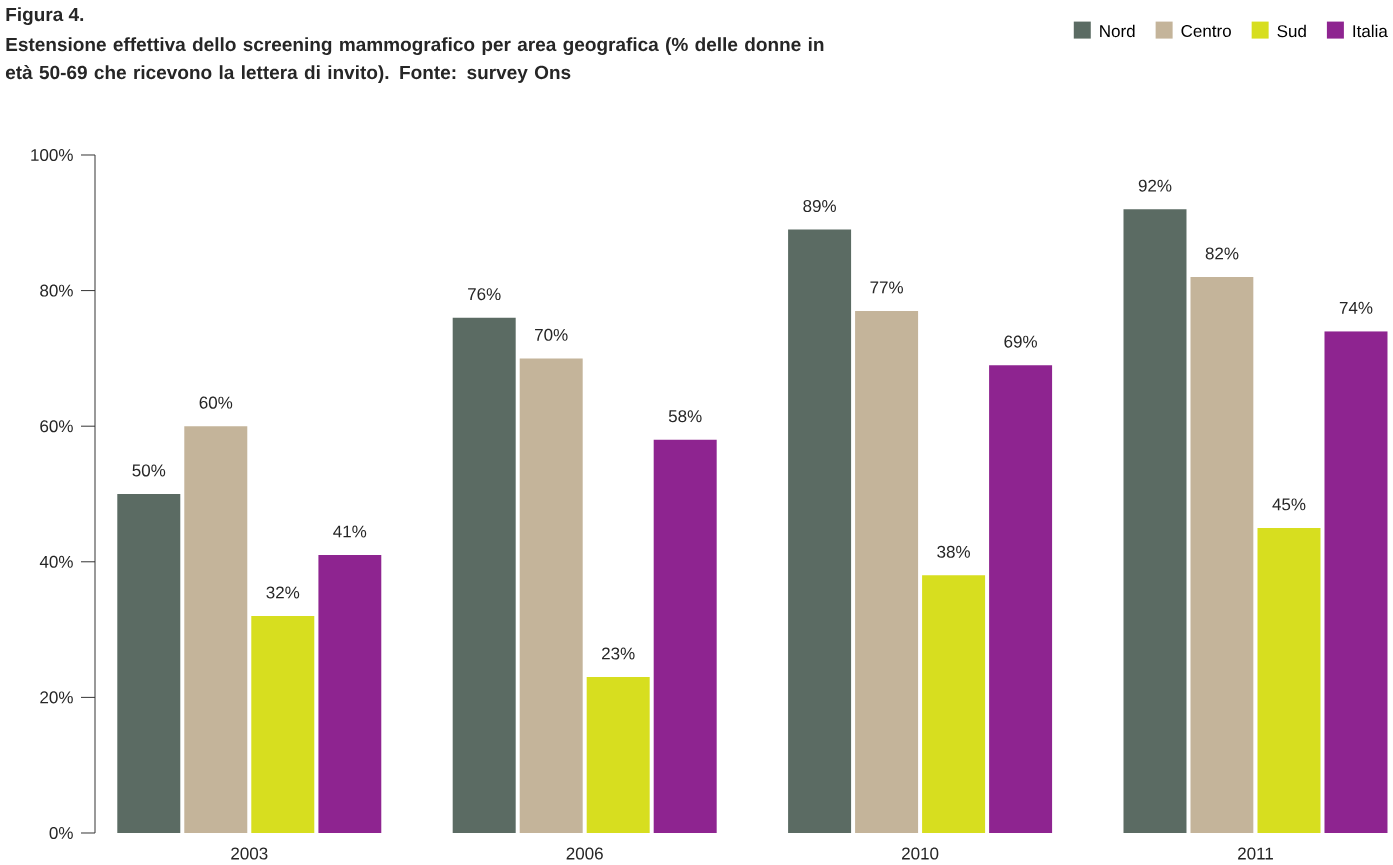 The image size is (1393, 865). What do you see at coordinates (149, 470) in the screenshot?
I see `data-label: 50%` at bounding box center [149, 470].